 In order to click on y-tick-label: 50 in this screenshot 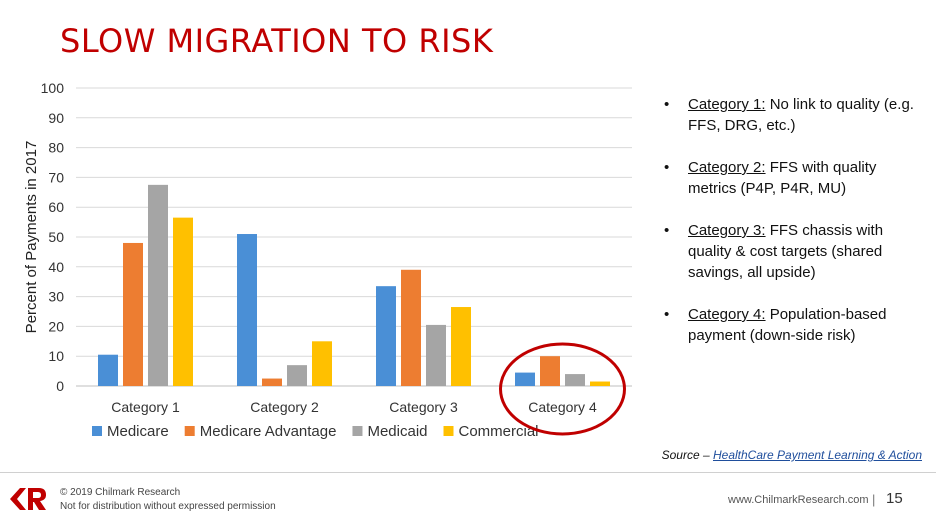, I will do `click(56, 237)`.